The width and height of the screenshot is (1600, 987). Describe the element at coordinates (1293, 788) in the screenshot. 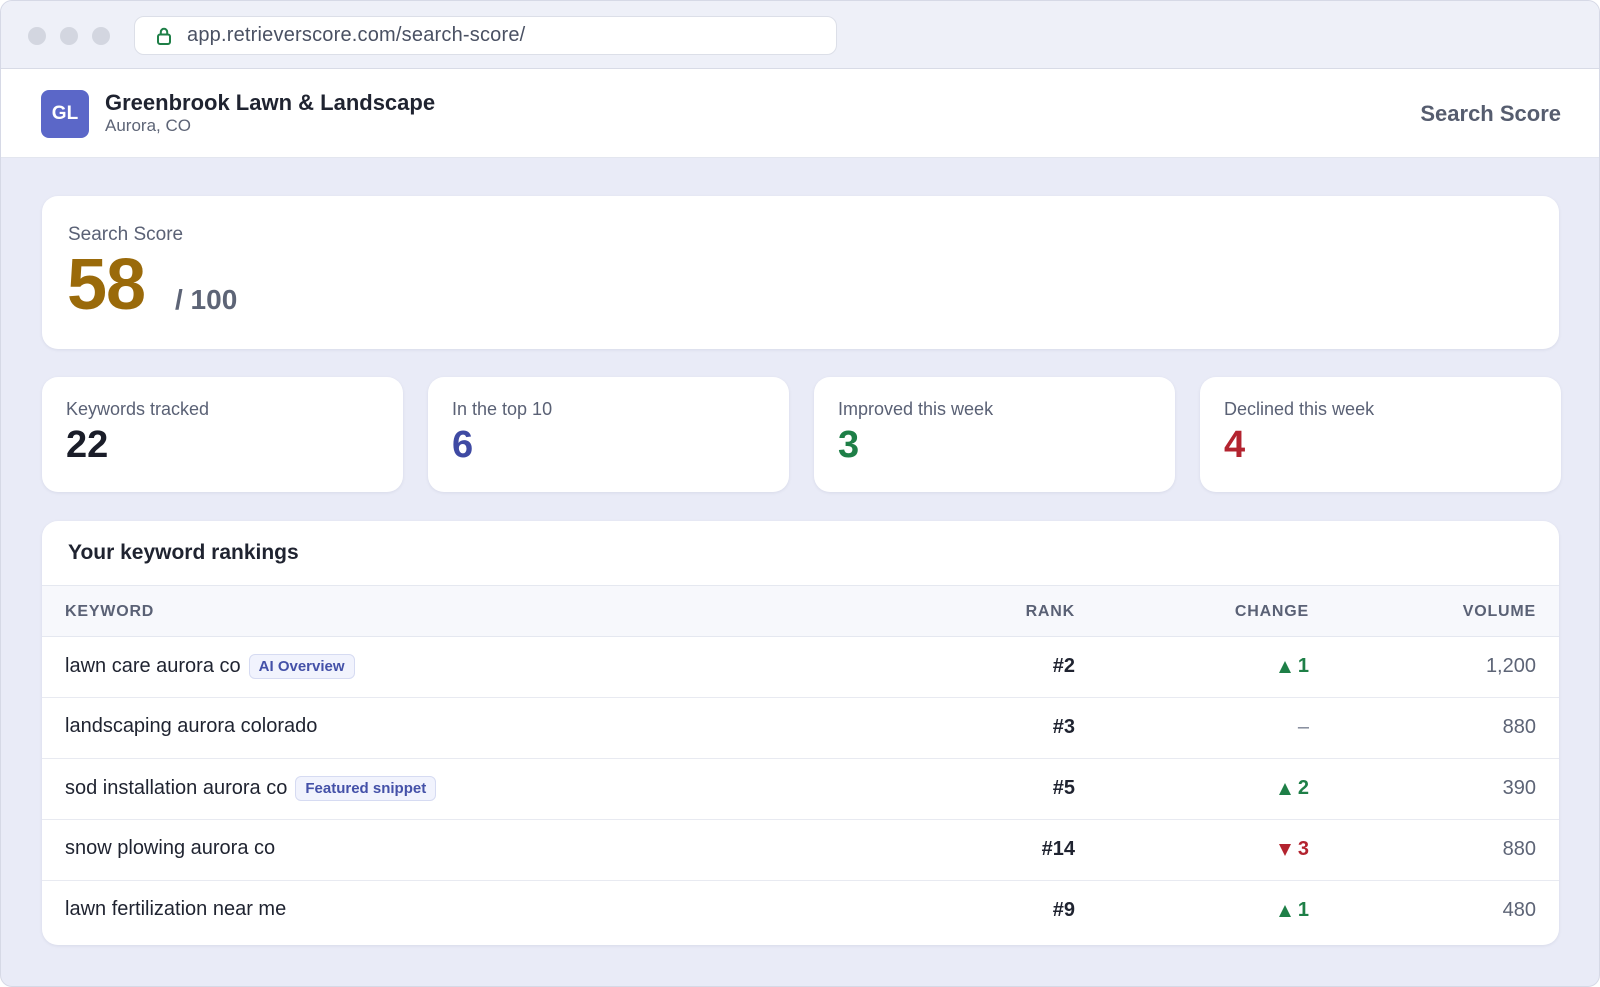

I see `change-cell: 2` at that location.